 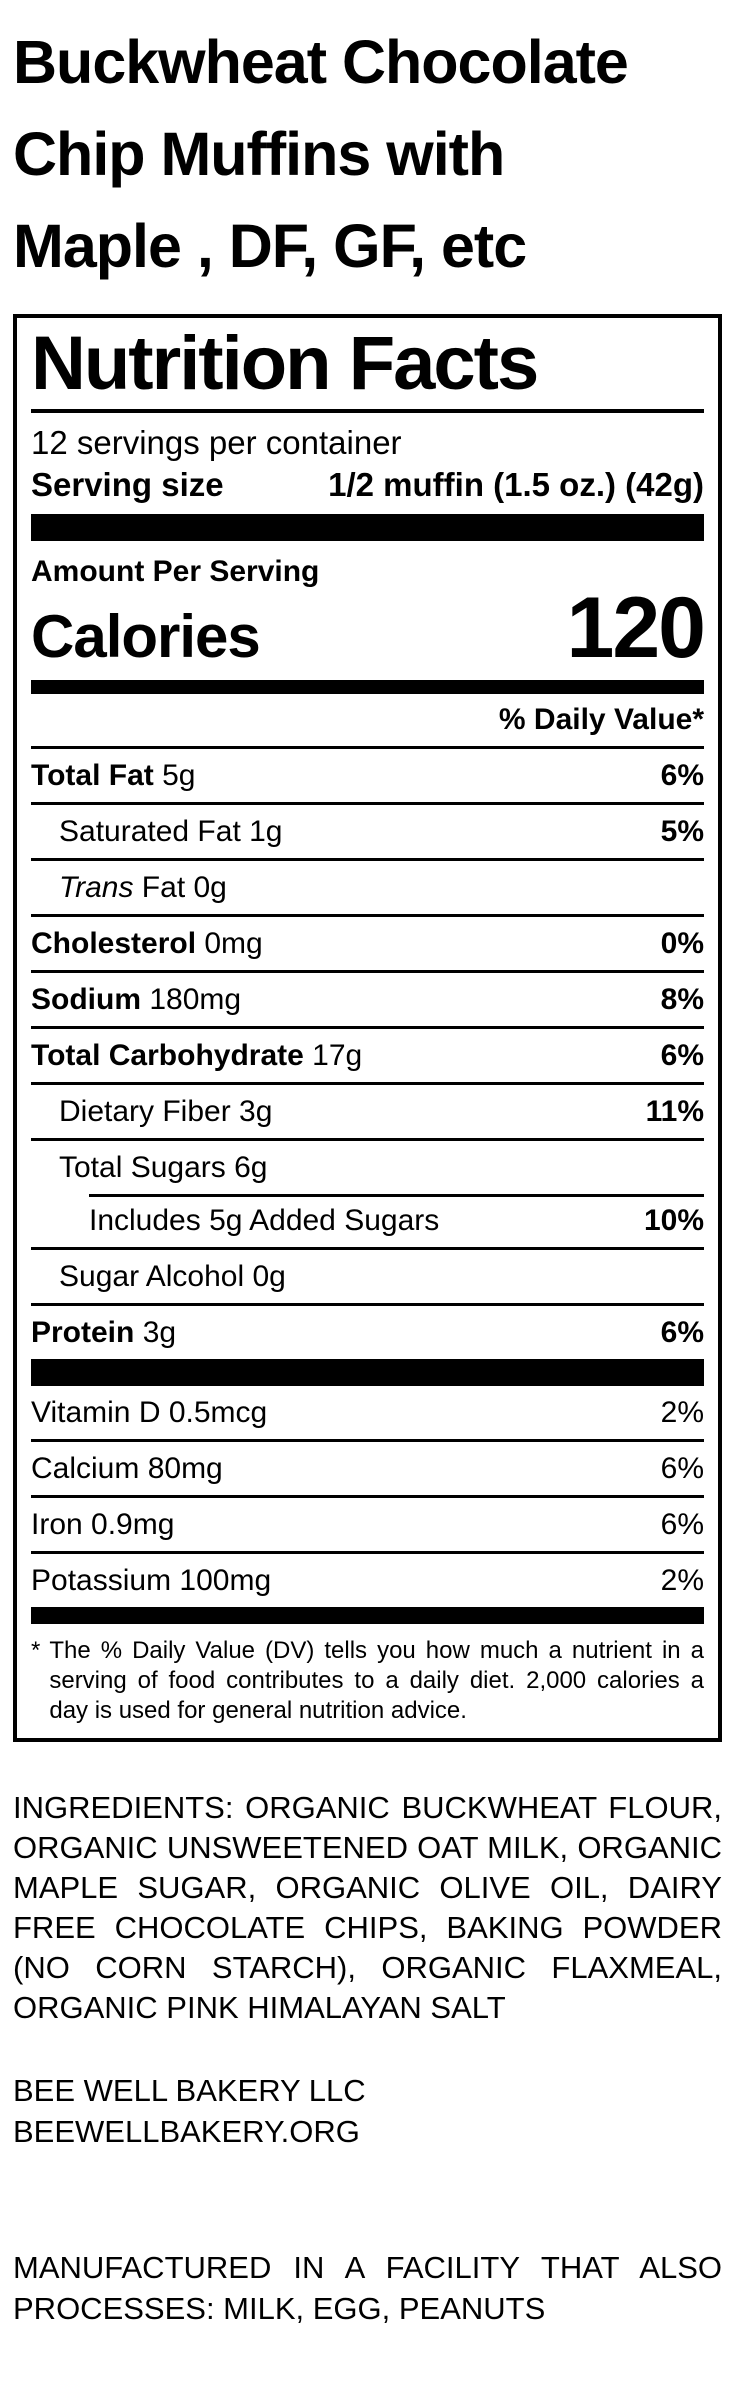 I want to click on nutrient-name: Includes 5g Added Sugars, so click(x=264, y=1220).